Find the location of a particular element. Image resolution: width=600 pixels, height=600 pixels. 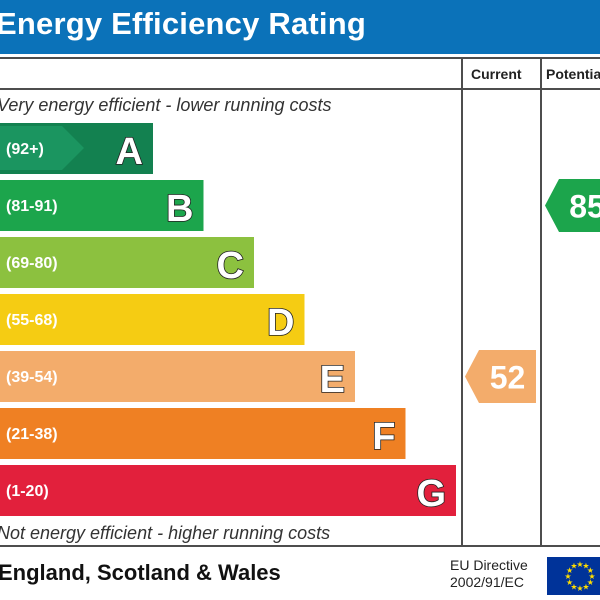

band-range-a: (92+) is located at coordinates (25, 149).